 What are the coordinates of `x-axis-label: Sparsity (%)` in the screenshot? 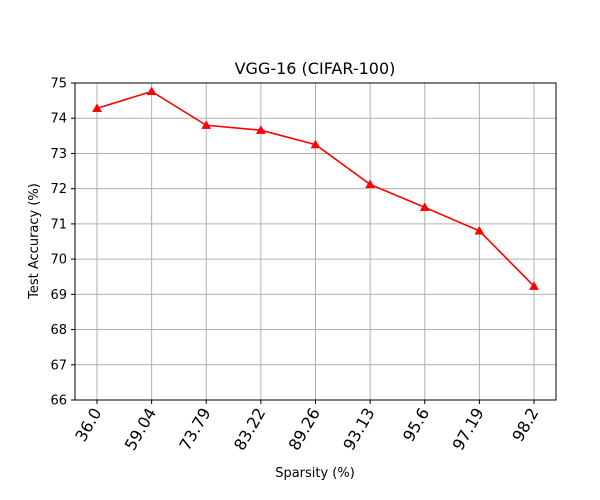 It's located at (315, 473).